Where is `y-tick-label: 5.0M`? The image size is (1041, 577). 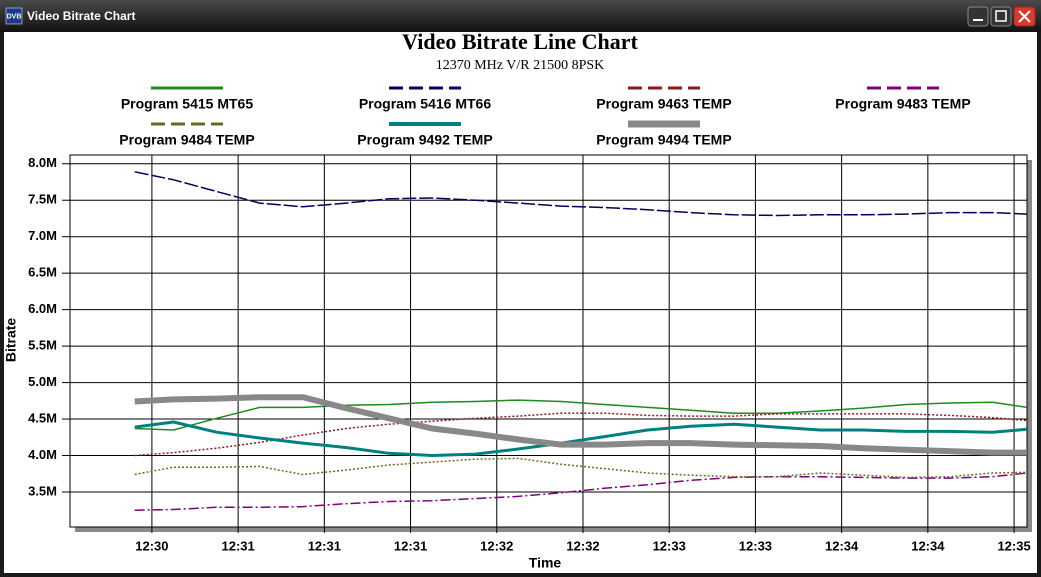
y-tick-label: 5.0M is located at coordinates (42, 381).